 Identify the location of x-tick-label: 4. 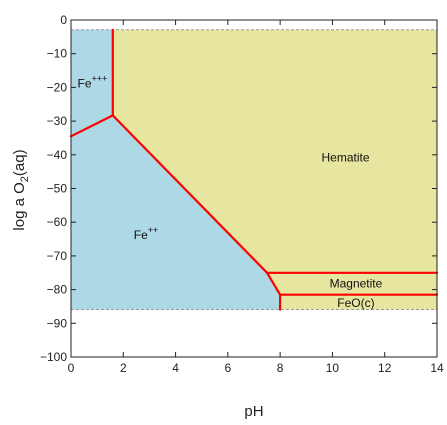
(175, 368).